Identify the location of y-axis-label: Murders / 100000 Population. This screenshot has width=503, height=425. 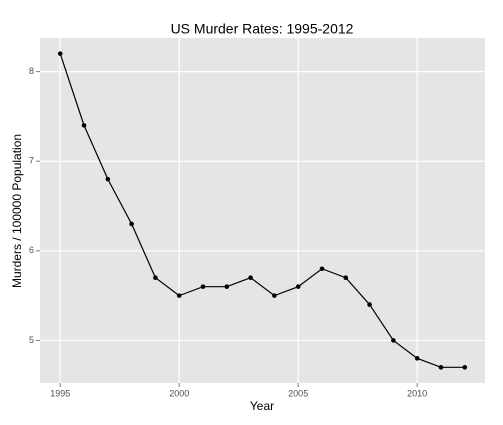
(17, 211).